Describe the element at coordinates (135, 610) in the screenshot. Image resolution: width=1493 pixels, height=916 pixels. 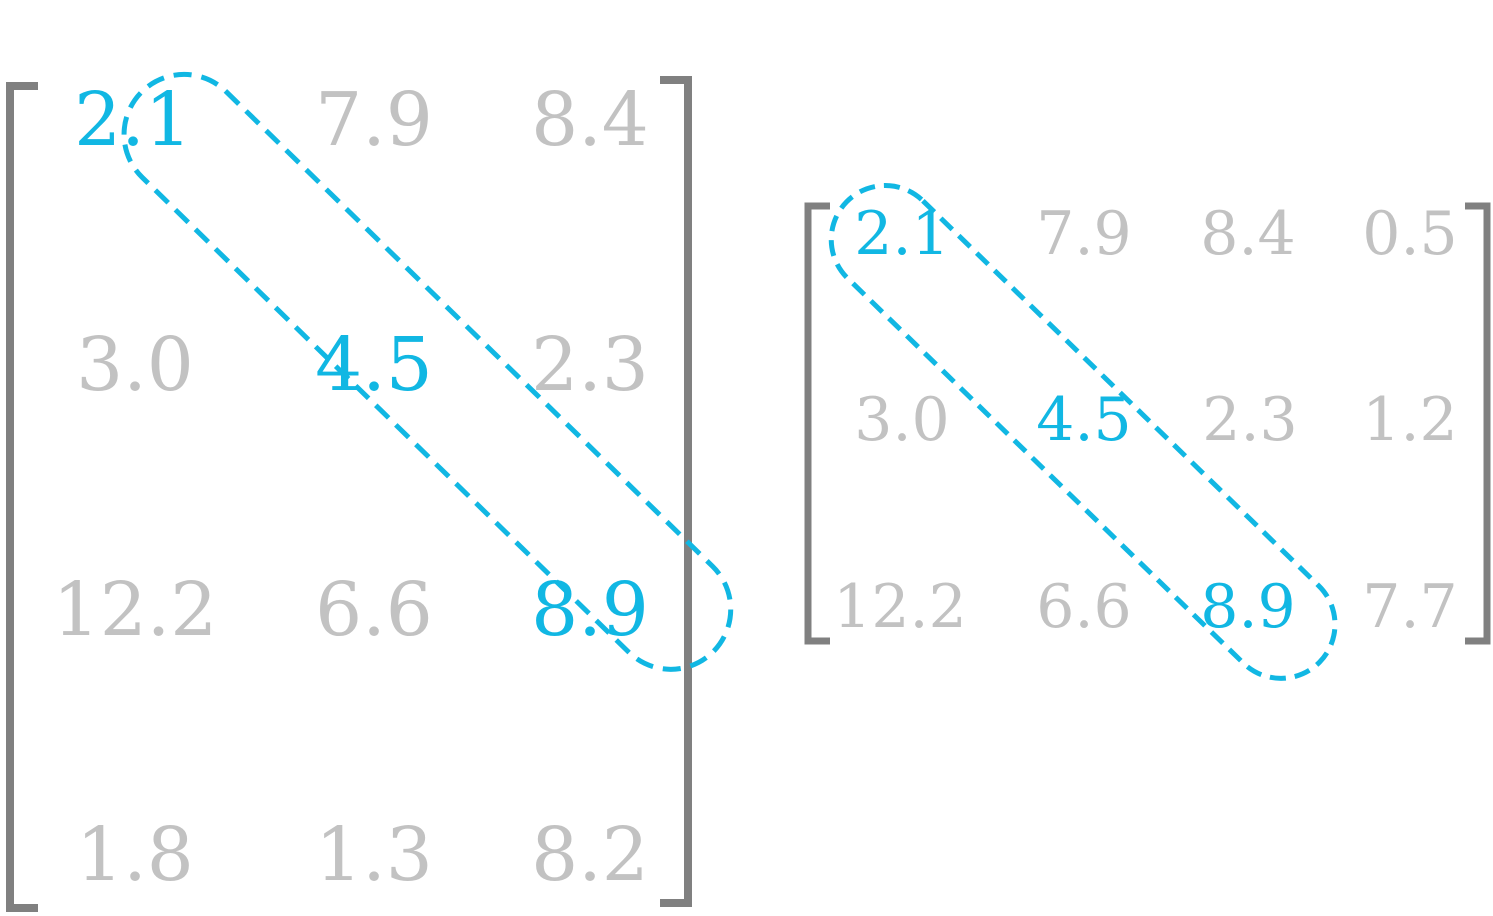
I see `left-matrix-cell-r3c1: 12.2` at that location.